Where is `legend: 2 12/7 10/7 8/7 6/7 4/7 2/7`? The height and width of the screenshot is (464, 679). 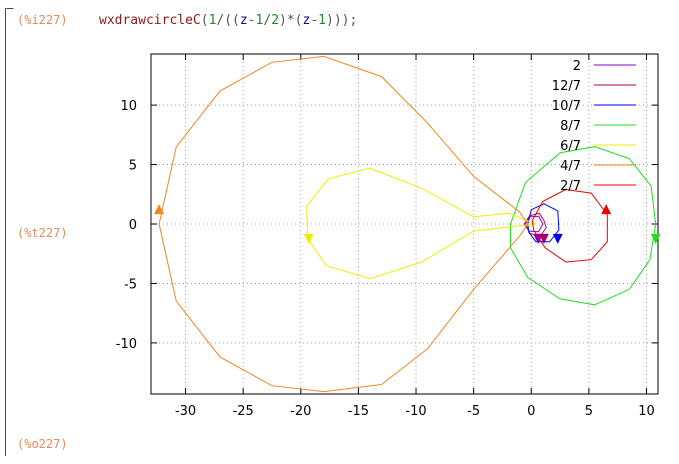
legend: 2 12/7 10/7 8/7 6/7 4/7 2/7 is located at coordinates (594, 126).